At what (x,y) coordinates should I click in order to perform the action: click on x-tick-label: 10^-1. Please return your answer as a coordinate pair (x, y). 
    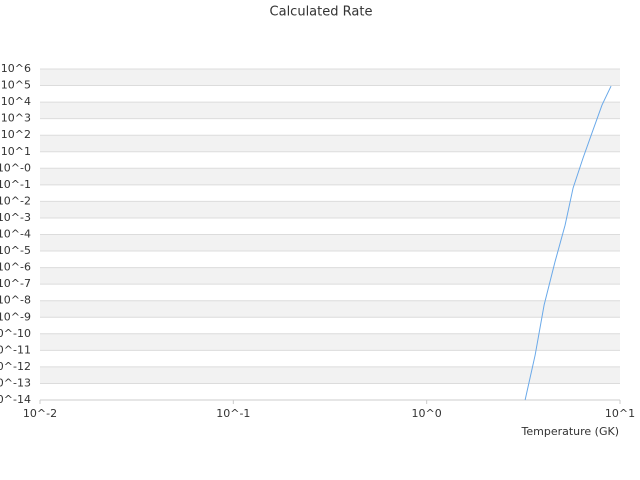
    Looking at the image, I should click on (233, 413).